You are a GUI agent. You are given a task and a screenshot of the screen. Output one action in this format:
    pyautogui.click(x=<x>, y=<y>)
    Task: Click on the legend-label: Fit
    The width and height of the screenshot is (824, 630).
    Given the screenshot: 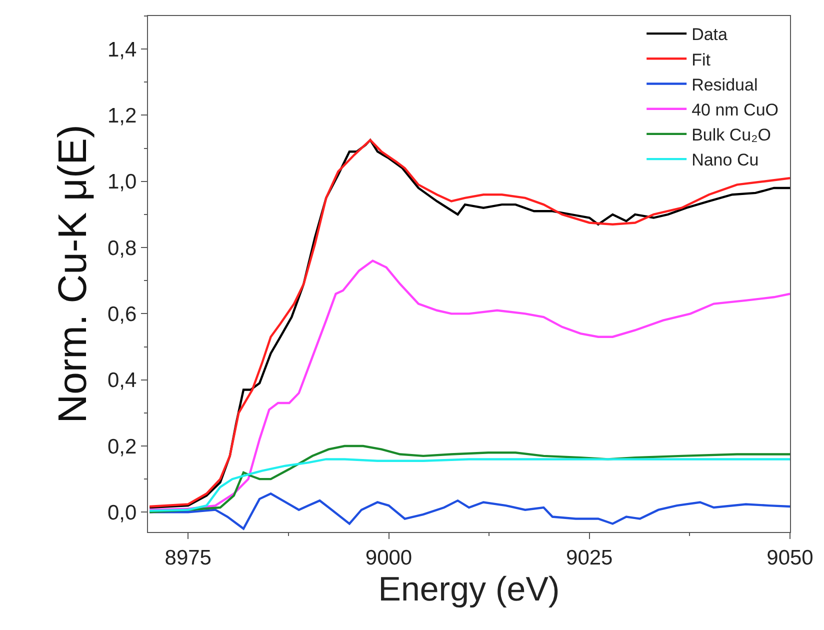 What is the action you would take?
    pyautogui.click(x=701, y=60)
    